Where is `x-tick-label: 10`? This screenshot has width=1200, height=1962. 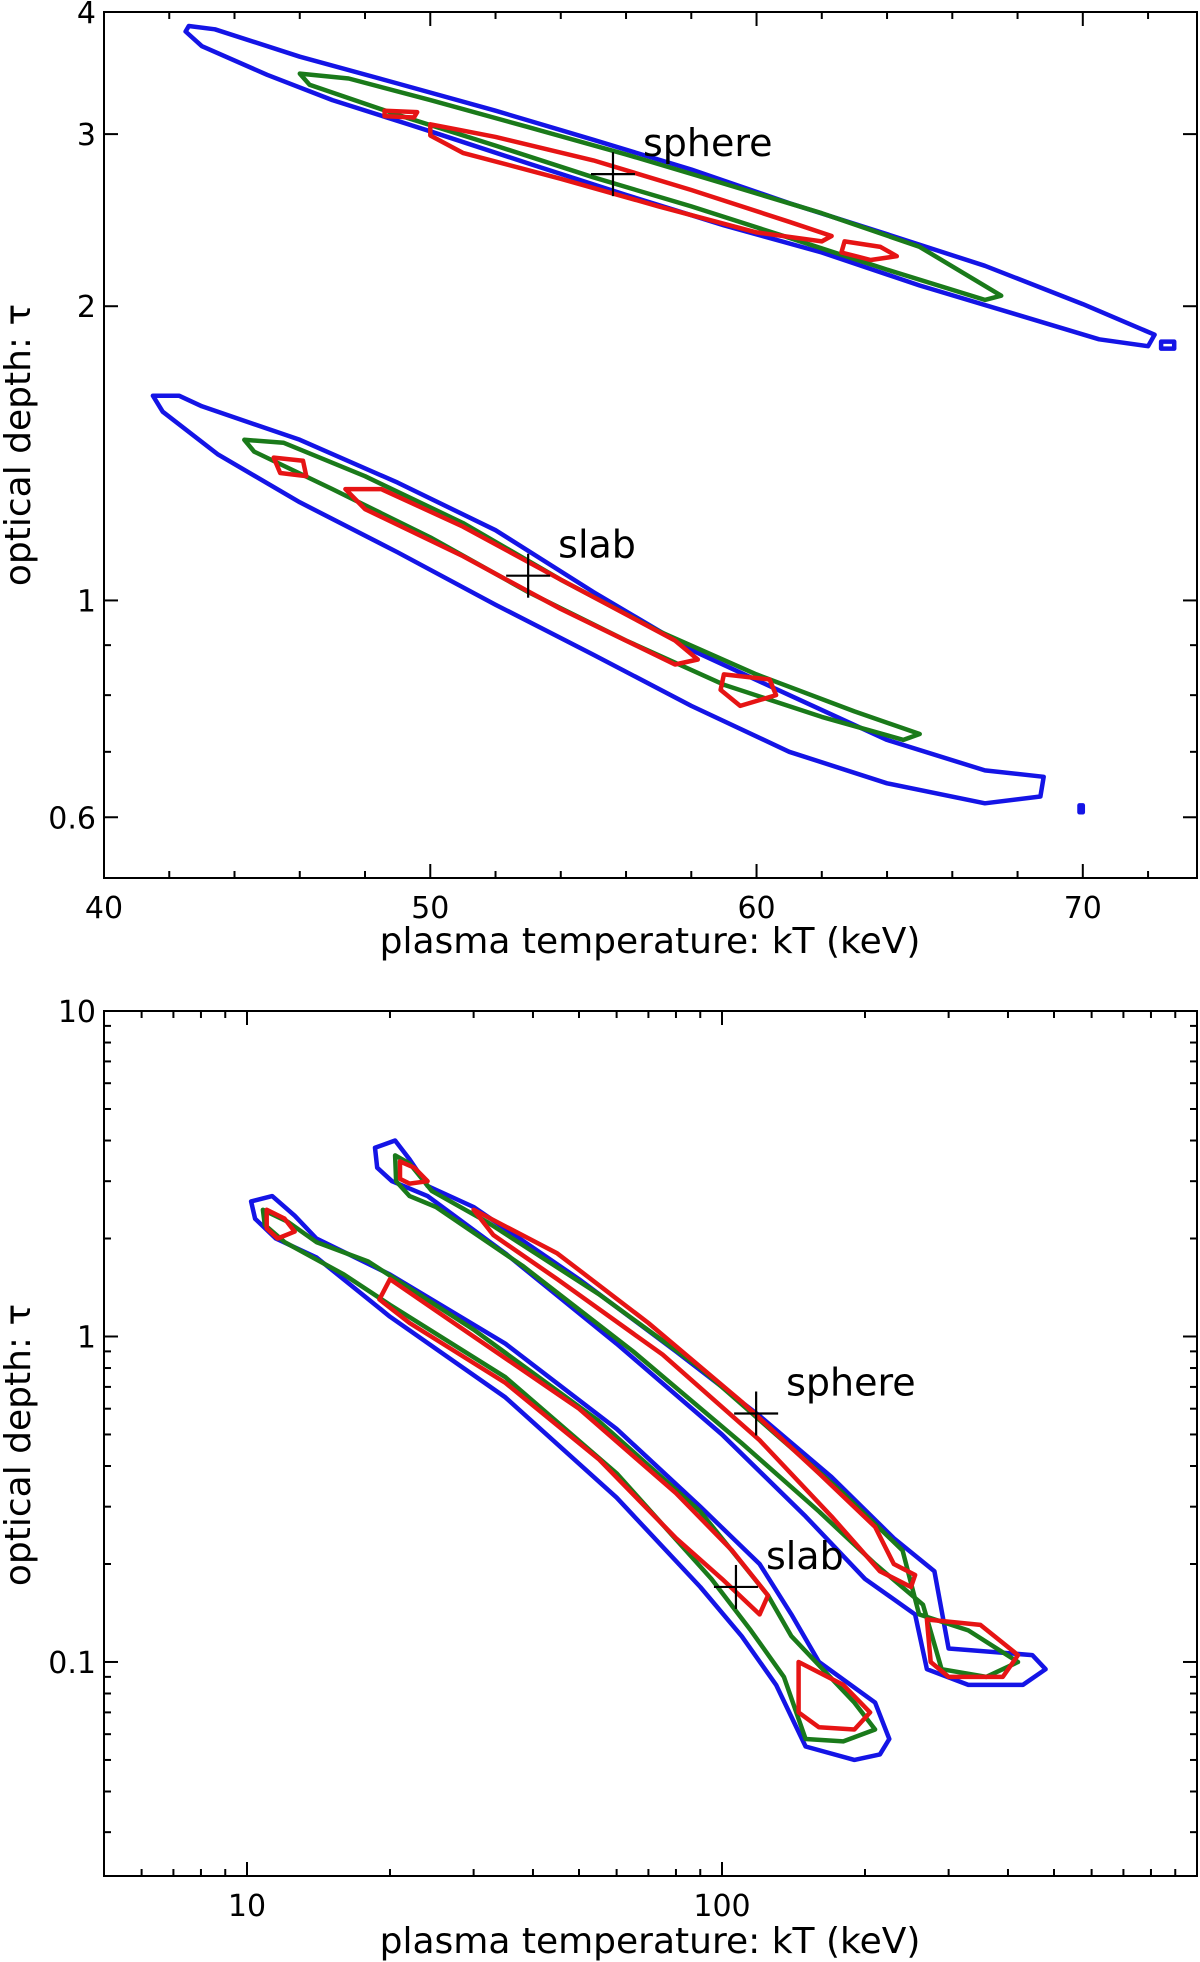 x-tick-label: 10 is located at coordinates (247, 1906).